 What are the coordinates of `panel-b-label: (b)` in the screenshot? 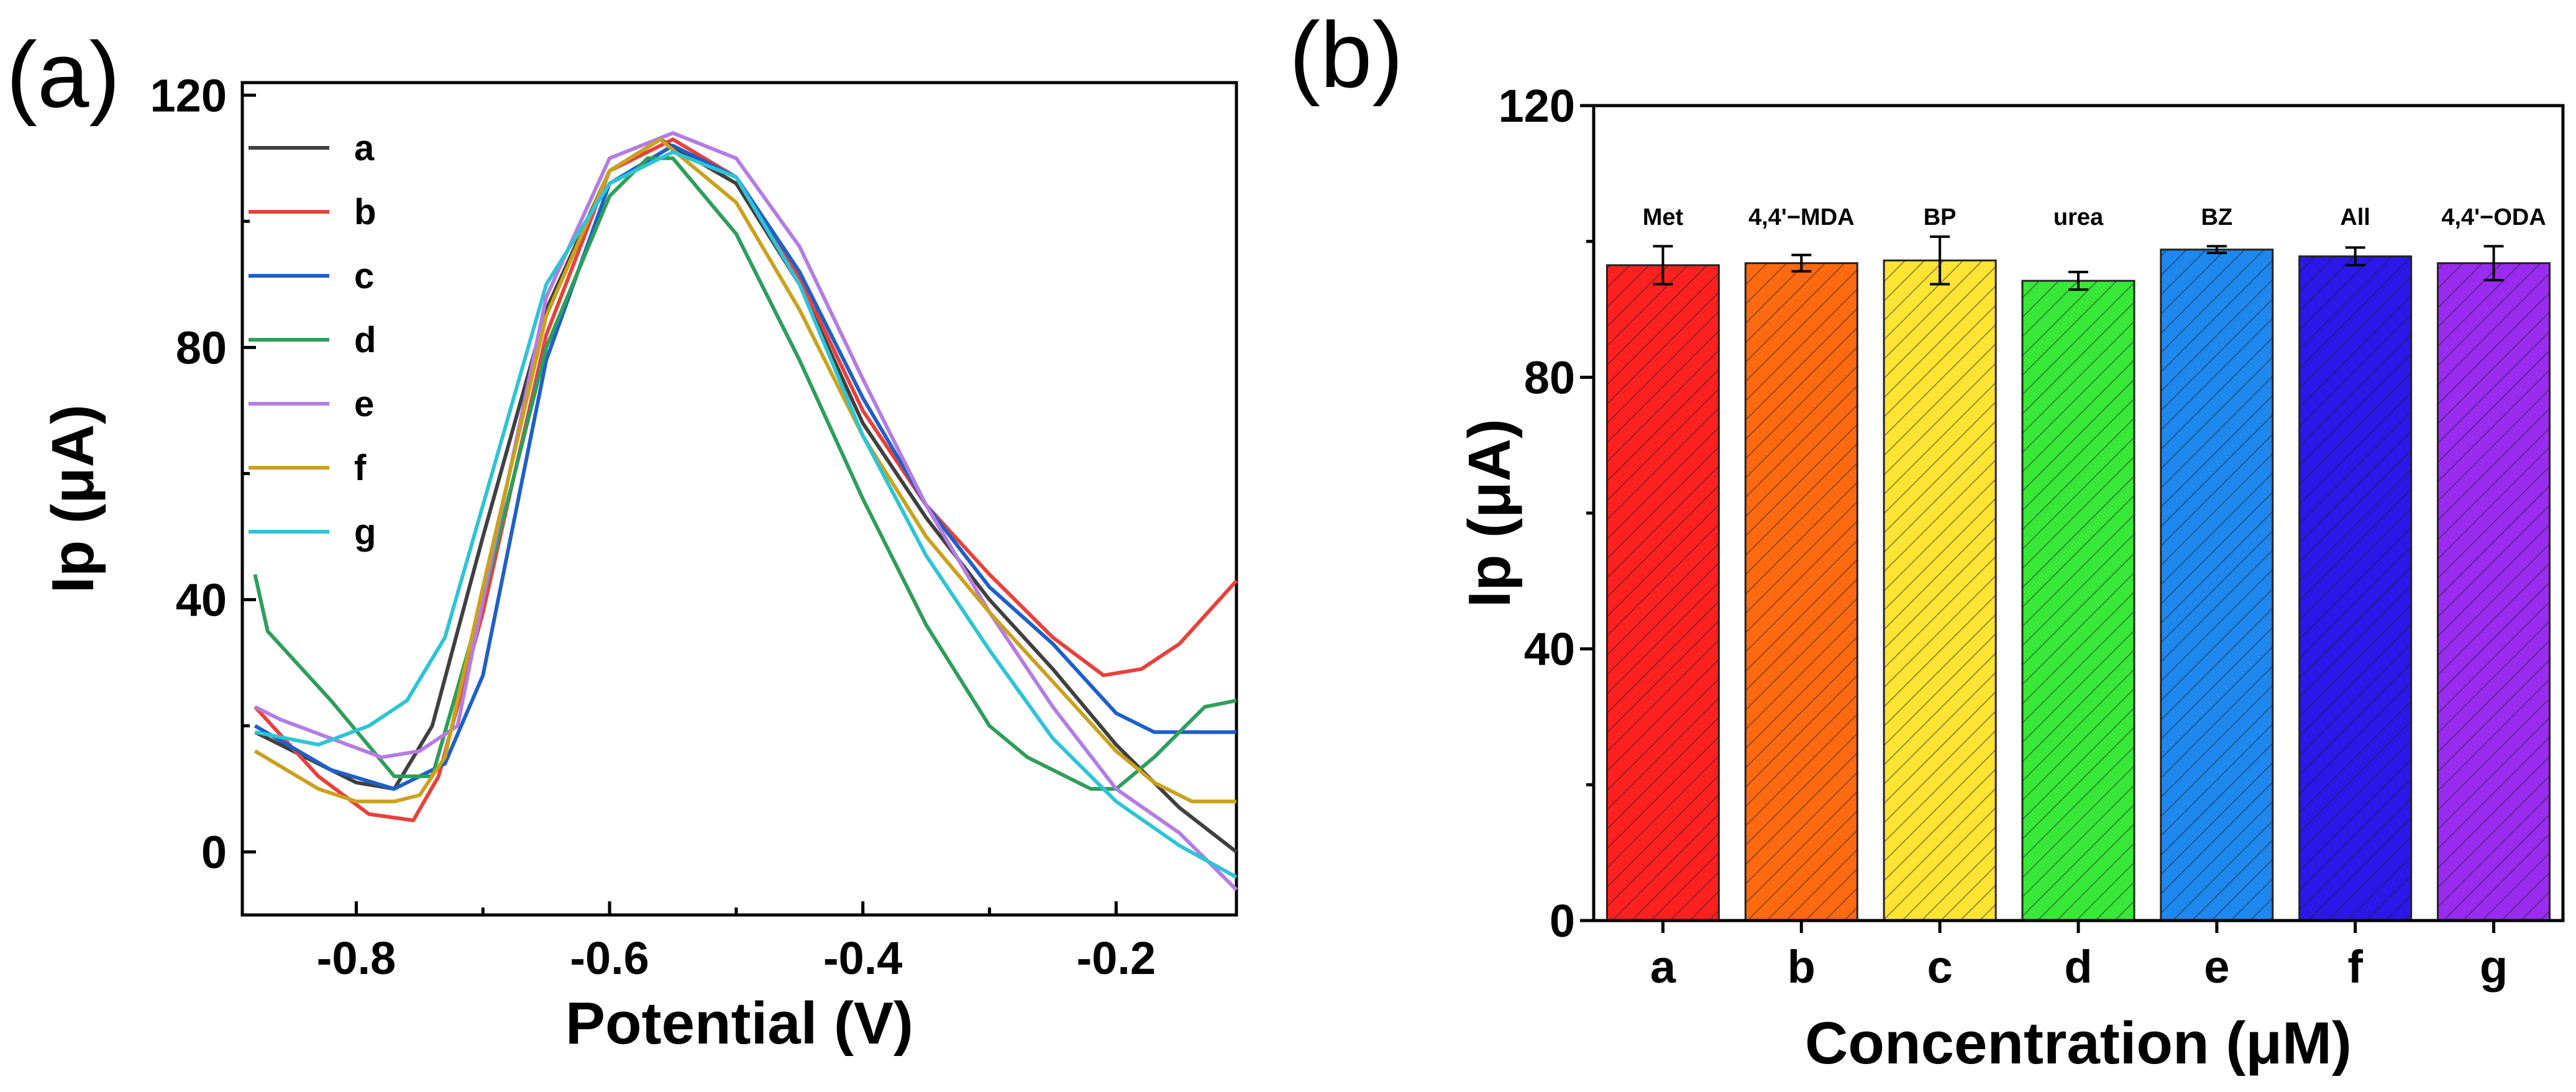 It's located at (1346, 55).